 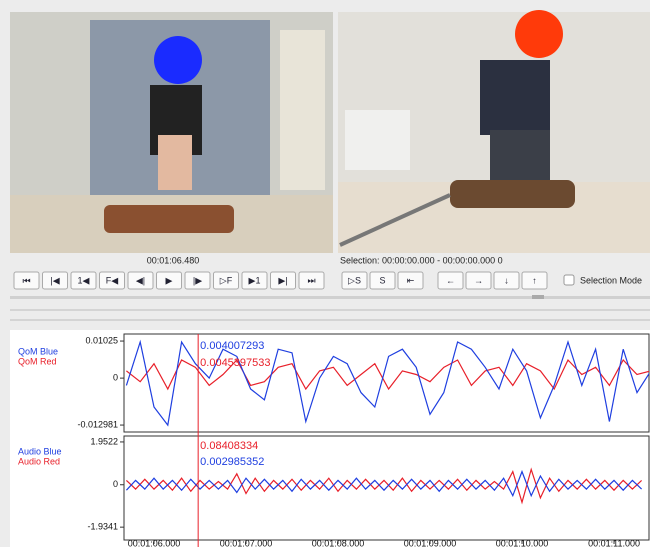 What do you see at coordinates (101, 340) in the screenshot?
I see `y-tick-label: 0.01025` at bounding box center [101, 340].